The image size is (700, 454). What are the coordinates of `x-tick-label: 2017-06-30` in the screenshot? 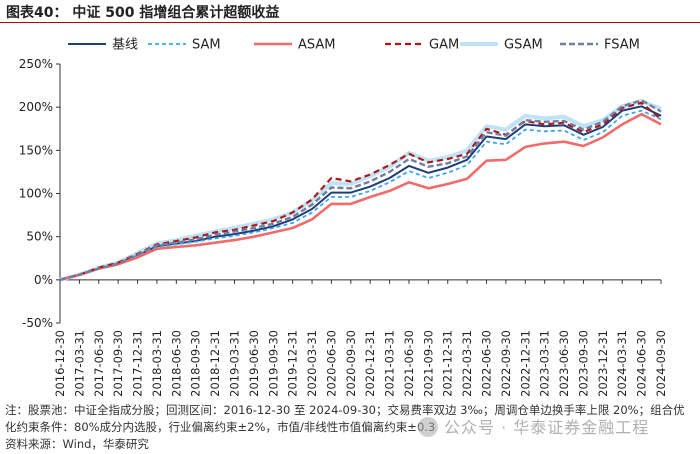 It's located at (99, 363).